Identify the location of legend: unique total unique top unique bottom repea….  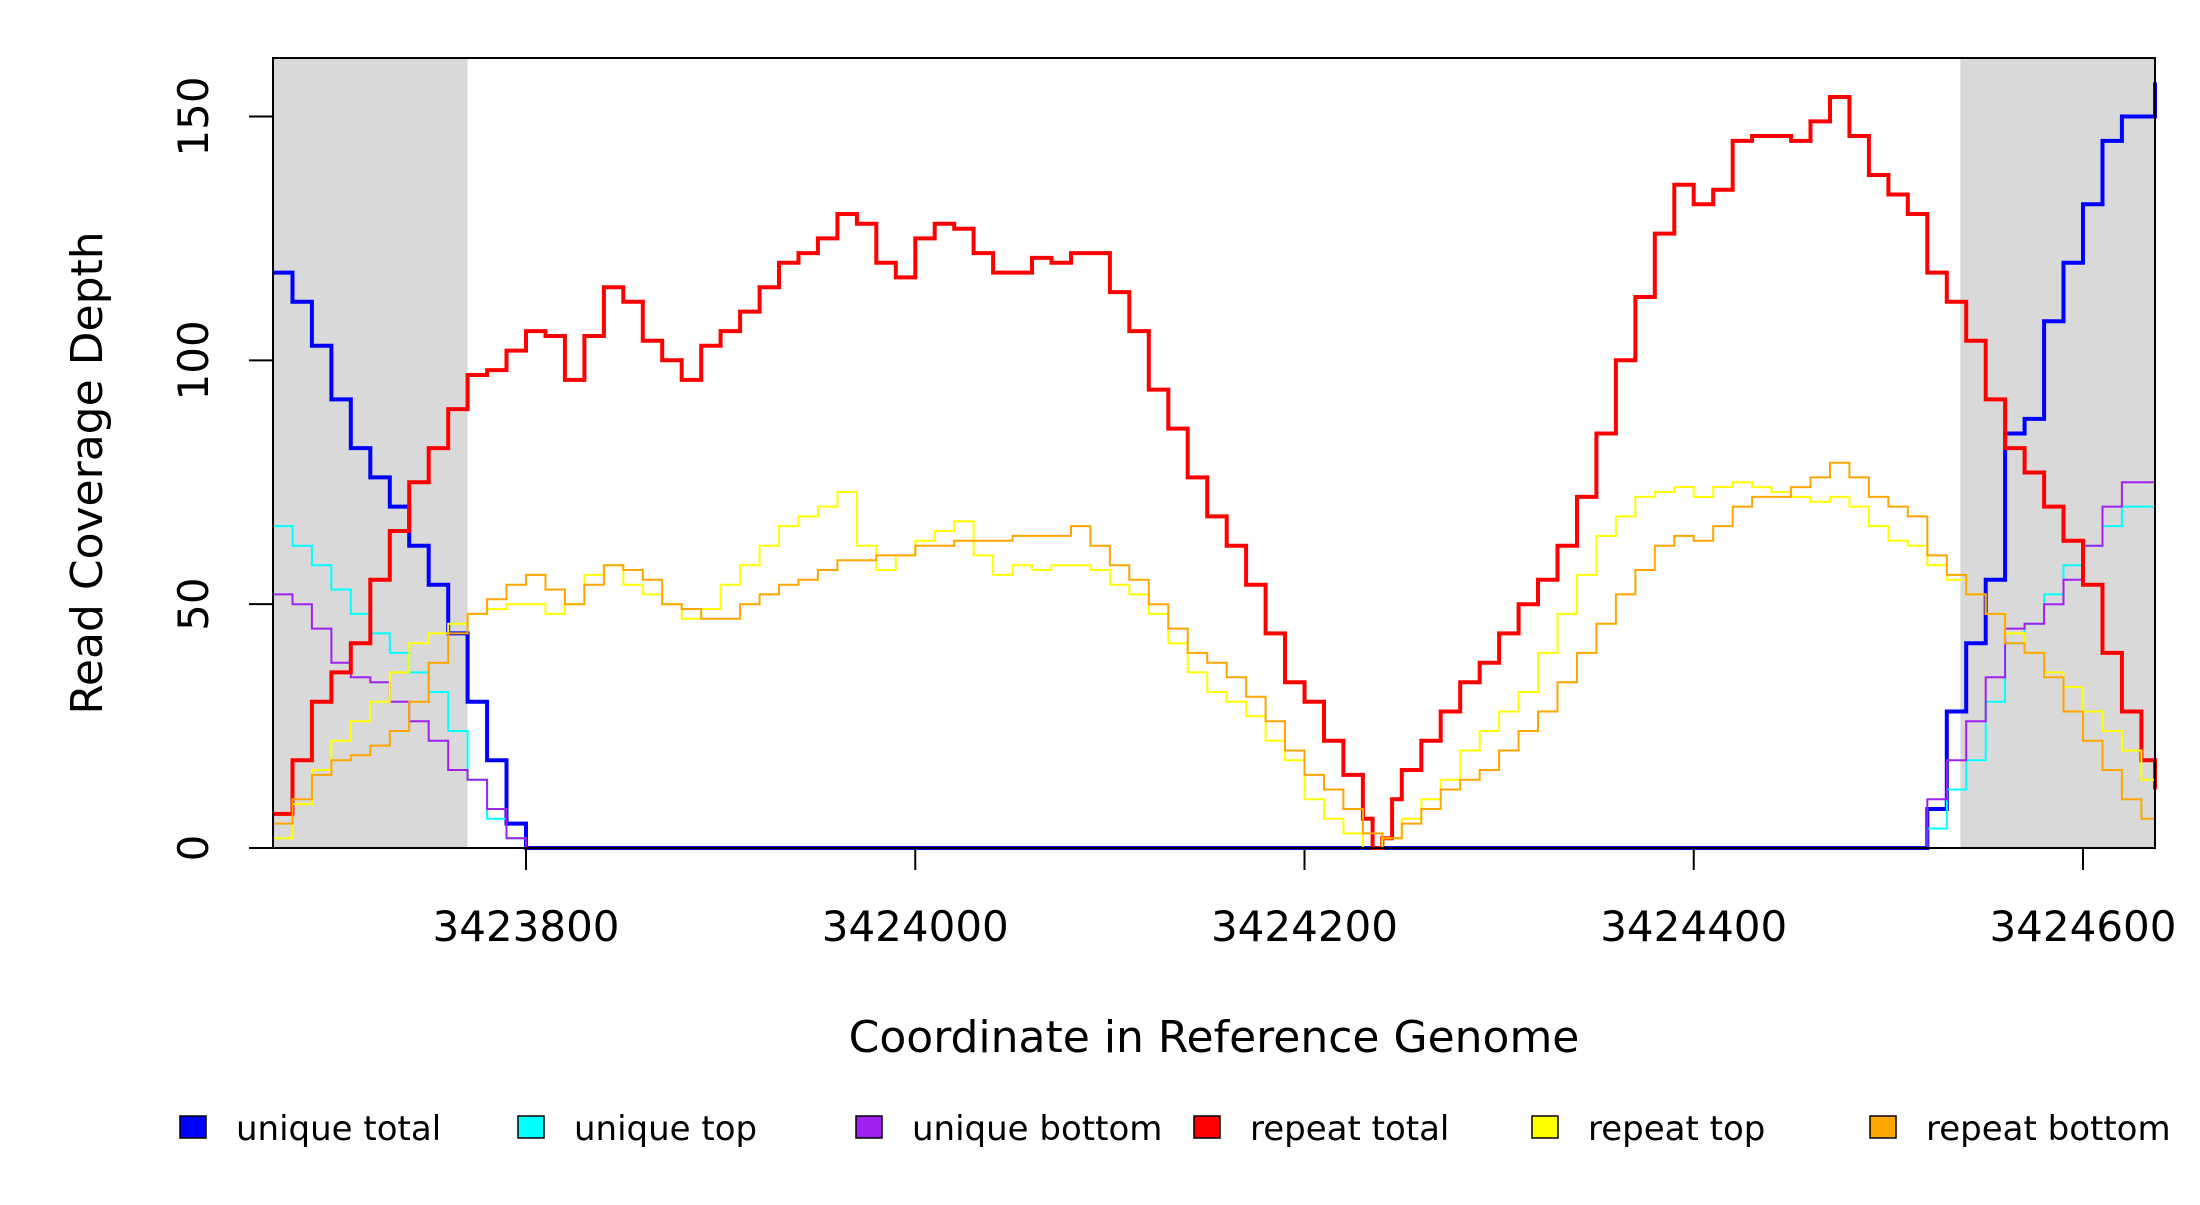
(1175, 1129).